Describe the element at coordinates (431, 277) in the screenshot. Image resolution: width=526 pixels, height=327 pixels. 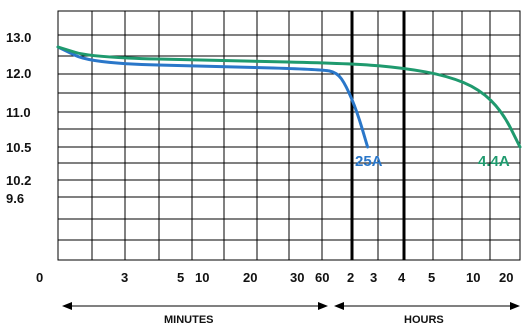
I see `x-tick-5-hr: 5` at that location.